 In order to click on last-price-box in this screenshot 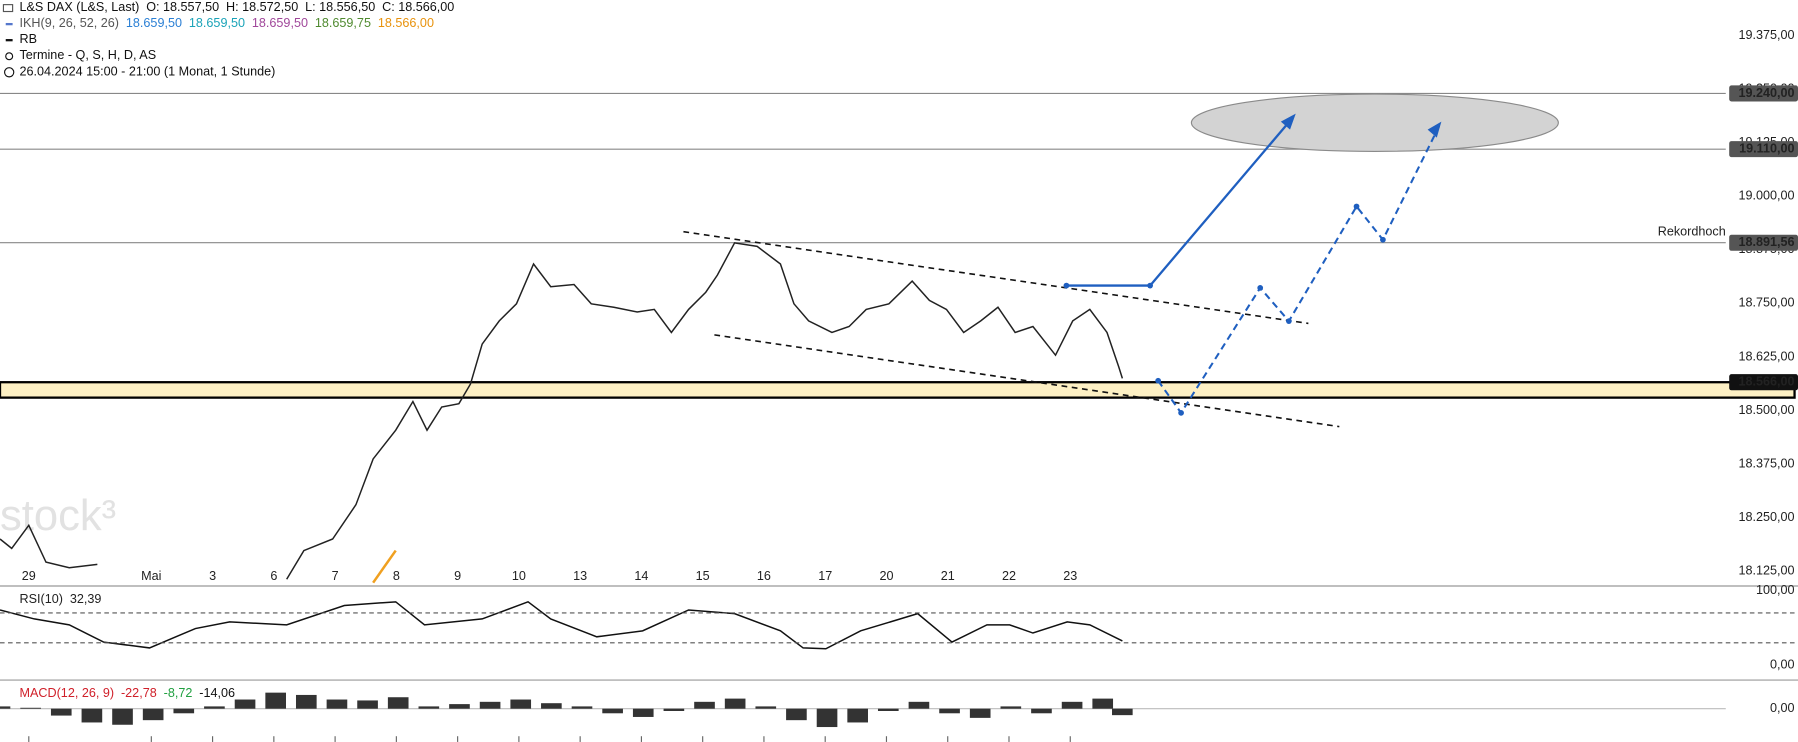, I will do `click(1763, 382)`.